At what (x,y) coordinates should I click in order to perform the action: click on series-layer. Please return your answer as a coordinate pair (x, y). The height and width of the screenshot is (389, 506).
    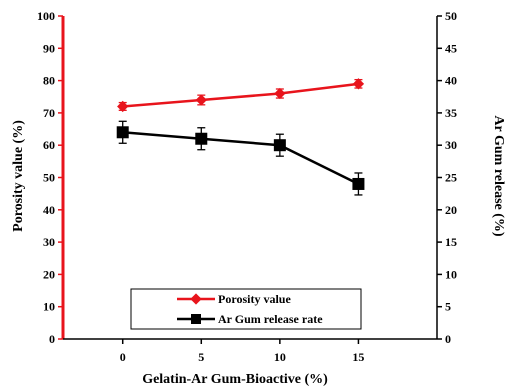
    Looking at the image, I should click on (240, 137).